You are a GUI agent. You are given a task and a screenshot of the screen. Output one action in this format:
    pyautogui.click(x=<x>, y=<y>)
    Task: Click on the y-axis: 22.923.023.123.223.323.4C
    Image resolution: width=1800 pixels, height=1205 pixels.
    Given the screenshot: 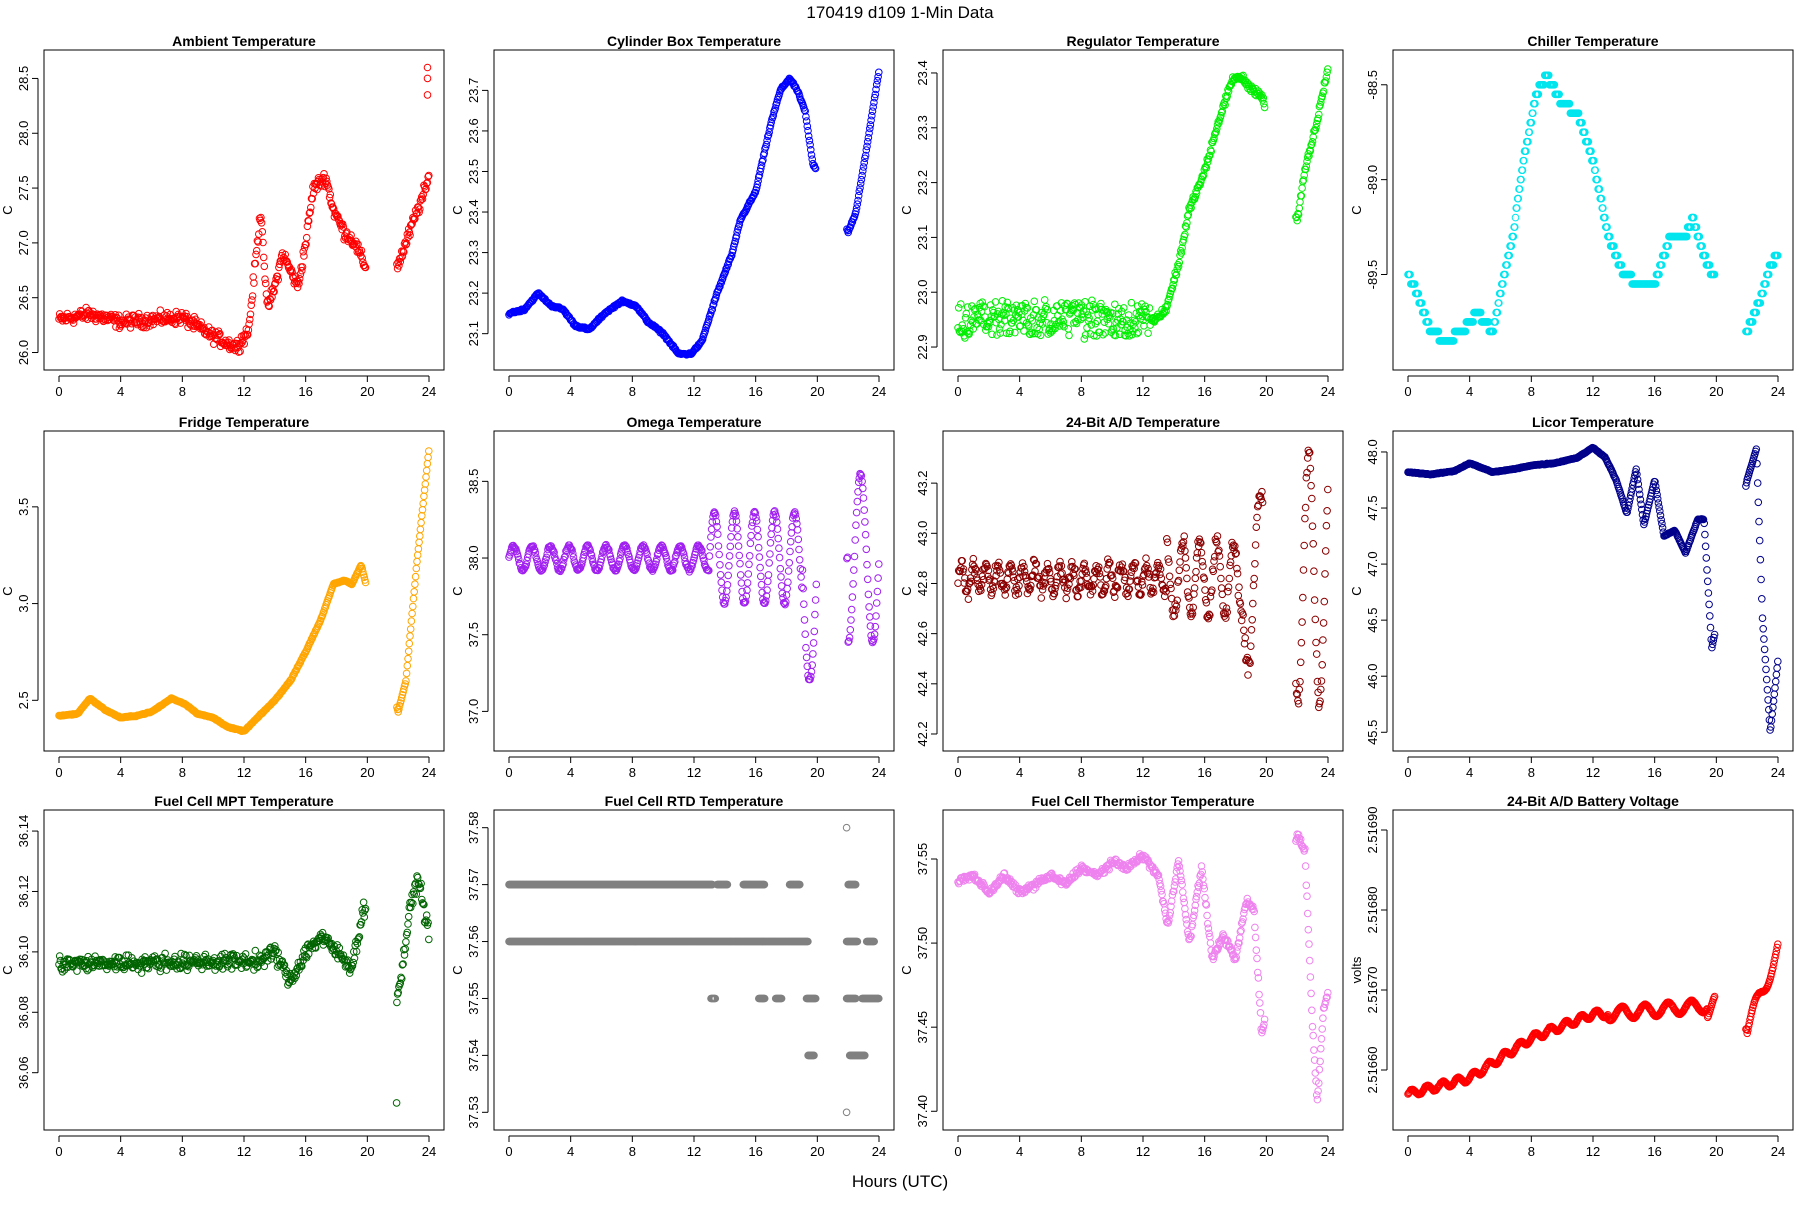 What is the action you would take?
    pyautogui.click(x=918, y=209)
    